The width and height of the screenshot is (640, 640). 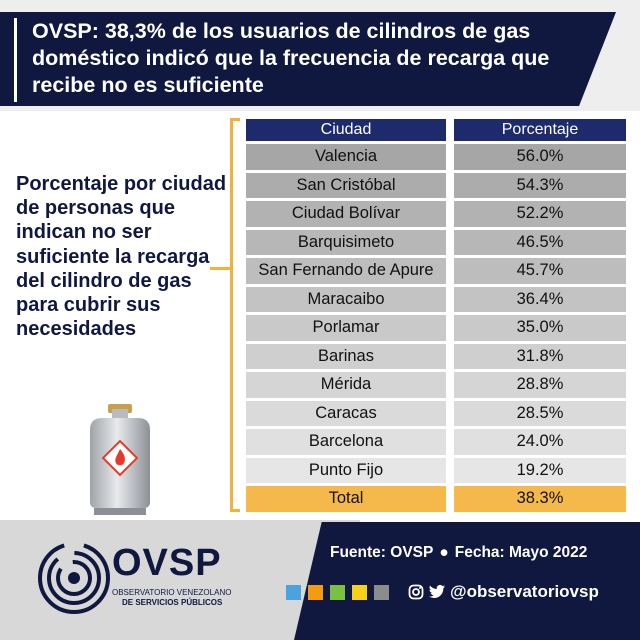 I want to click on total-row: Total 38.3%, so click(x=436, y=499).